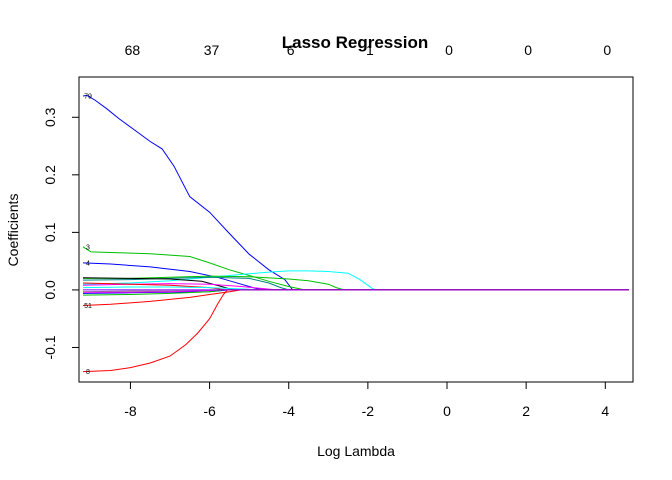 Image resolution: width=672 pixels, height=480 pixels. What do you see at coordinates (88, 247) in the screenshot?
I see `coef-path-label: 3` at bounding box center [88, 247].